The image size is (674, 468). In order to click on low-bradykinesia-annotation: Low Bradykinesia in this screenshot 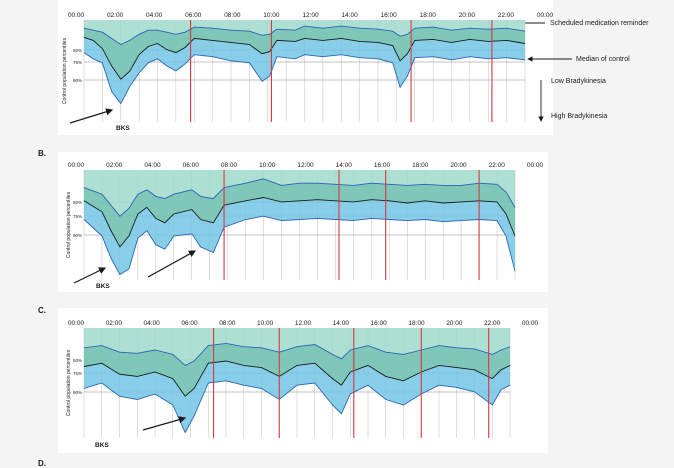, I will do `click(578, 81)`.